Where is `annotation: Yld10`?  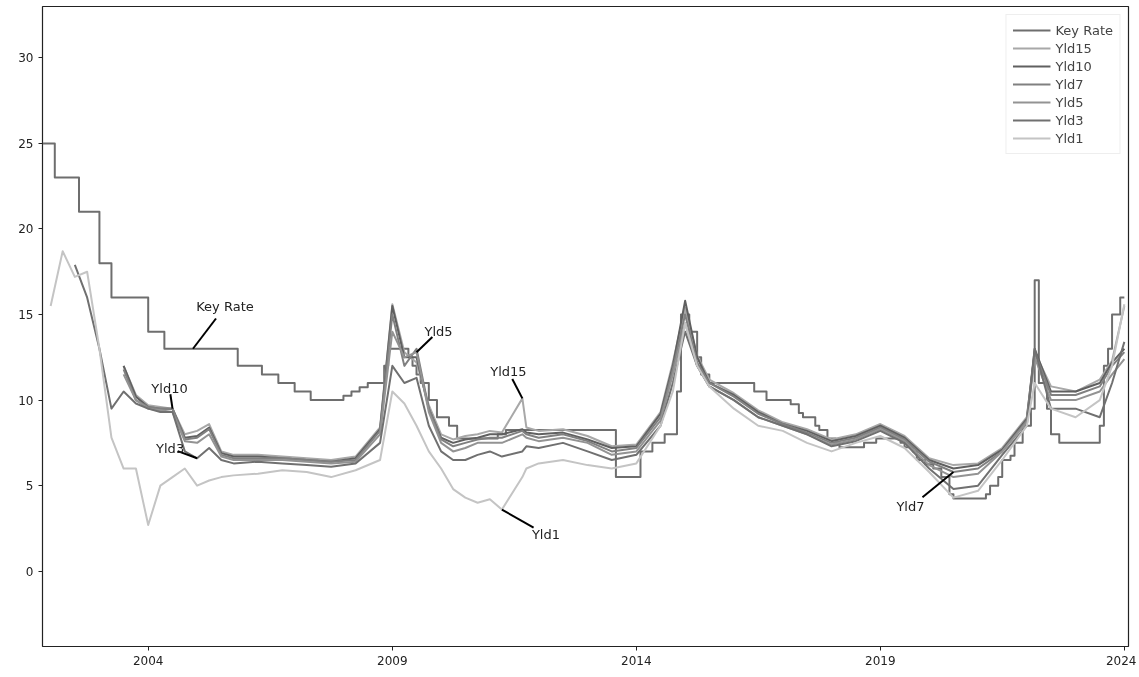
annotation: Yld10 is located at coordinates (169, 389).